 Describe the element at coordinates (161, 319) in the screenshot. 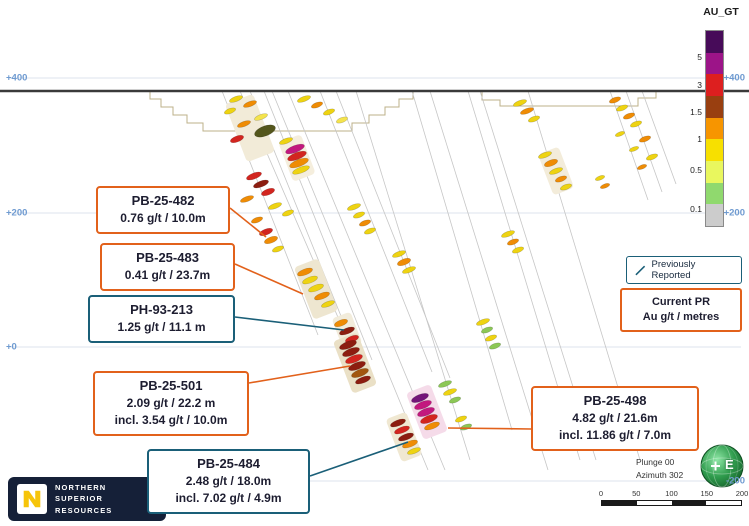

I see `callout-PH-93-213: PH-93-213 1.25 g/t / 11.1 m` at that location.